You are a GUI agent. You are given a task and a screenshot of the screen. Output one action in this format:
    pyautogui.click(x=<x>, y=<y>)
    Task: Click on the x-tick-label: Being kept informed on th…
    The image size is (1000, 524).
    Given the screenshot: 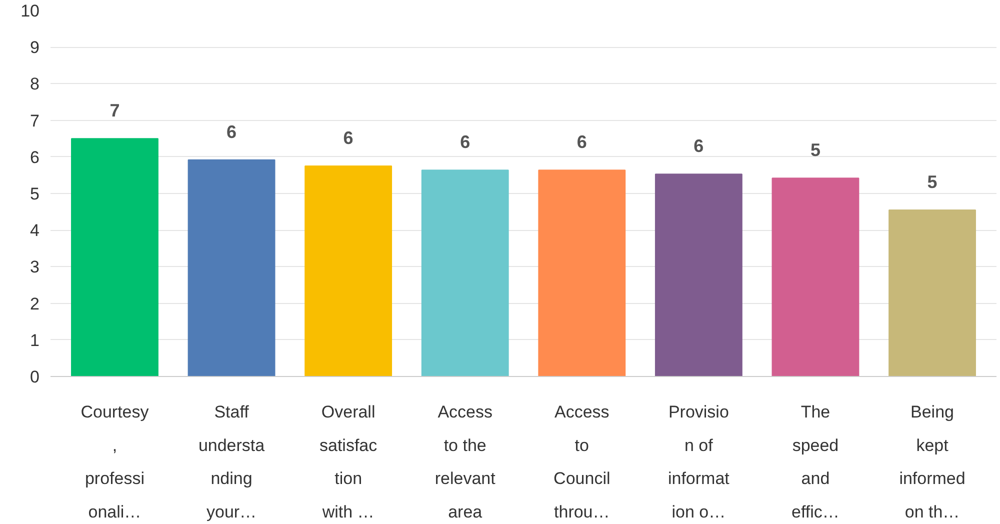 What is the action you would take?
    pyautogui.click(x=932, y=462)
    